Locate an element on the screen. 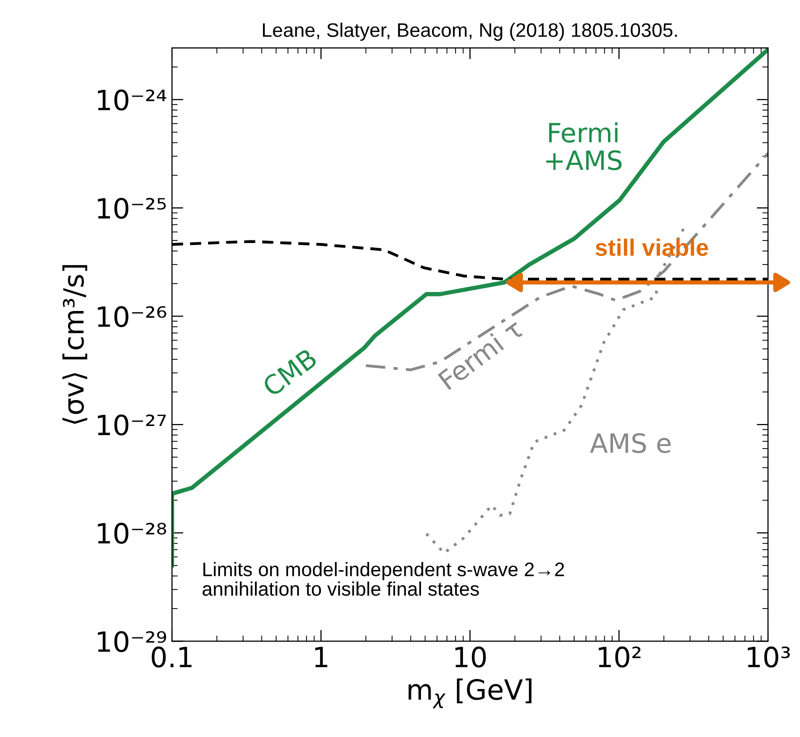  series-label: AMS e is located at coordinates (630, 443).